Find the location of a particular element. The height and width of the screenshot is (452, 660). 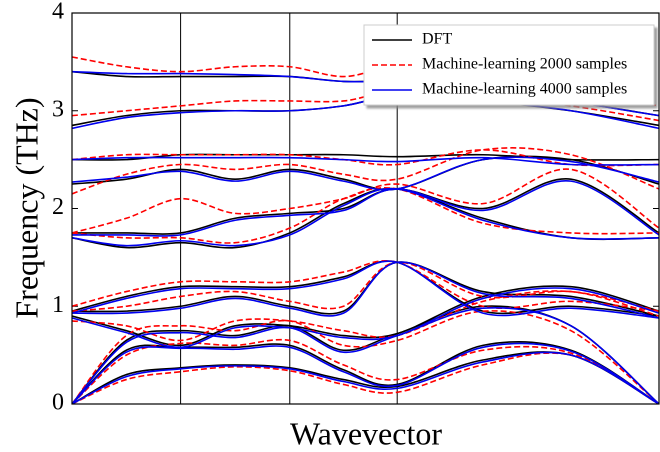

y-tick-label: 4 is located at coordinates (58, 12).